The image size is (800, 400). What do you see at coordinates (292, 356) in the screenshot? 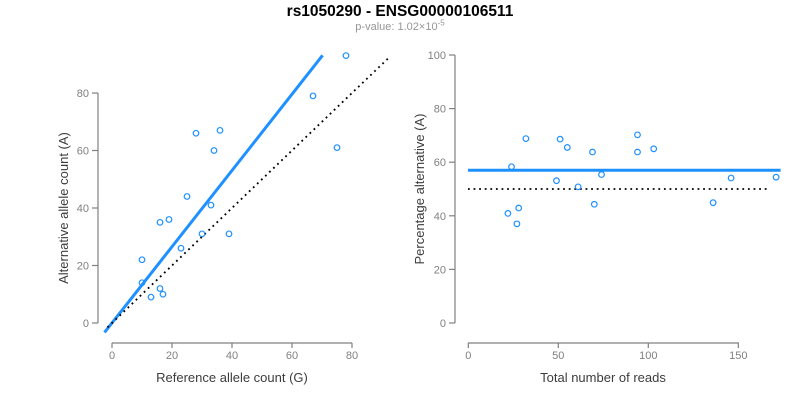
I see `x-tick-label: 60` at bounding box center [292, 356].